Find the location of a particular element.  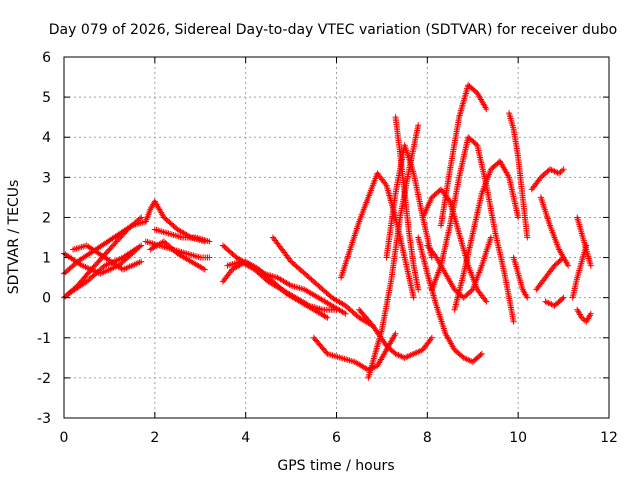

y-tick-label: 3 is located at coordinates (46, 178).